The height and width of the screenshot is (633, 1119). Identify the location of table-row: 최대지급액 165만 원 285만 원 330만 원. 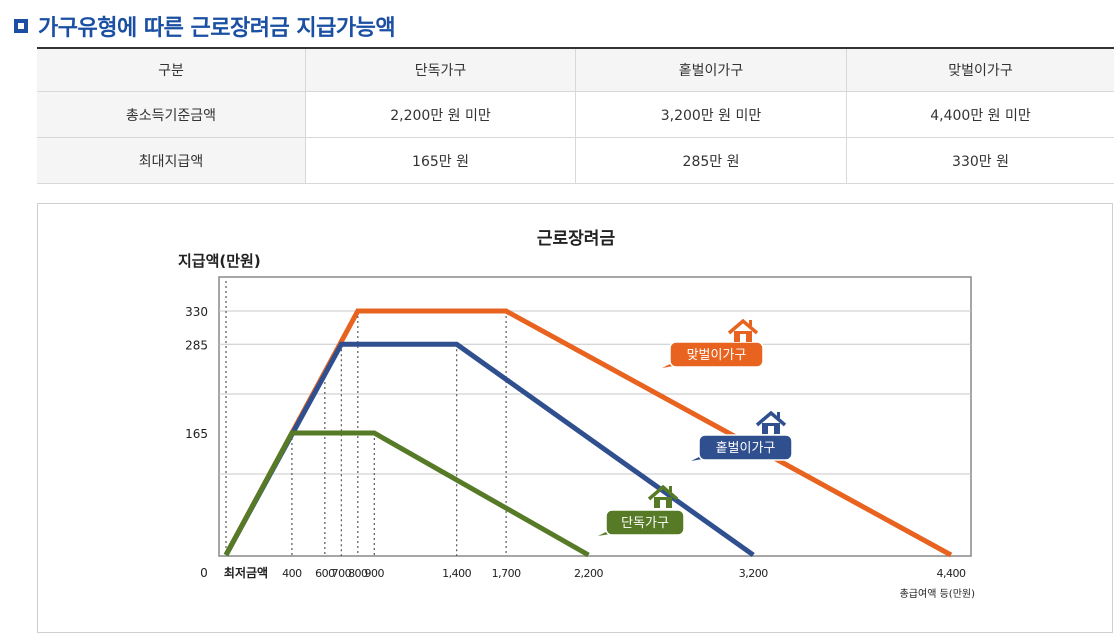
(575, 160).